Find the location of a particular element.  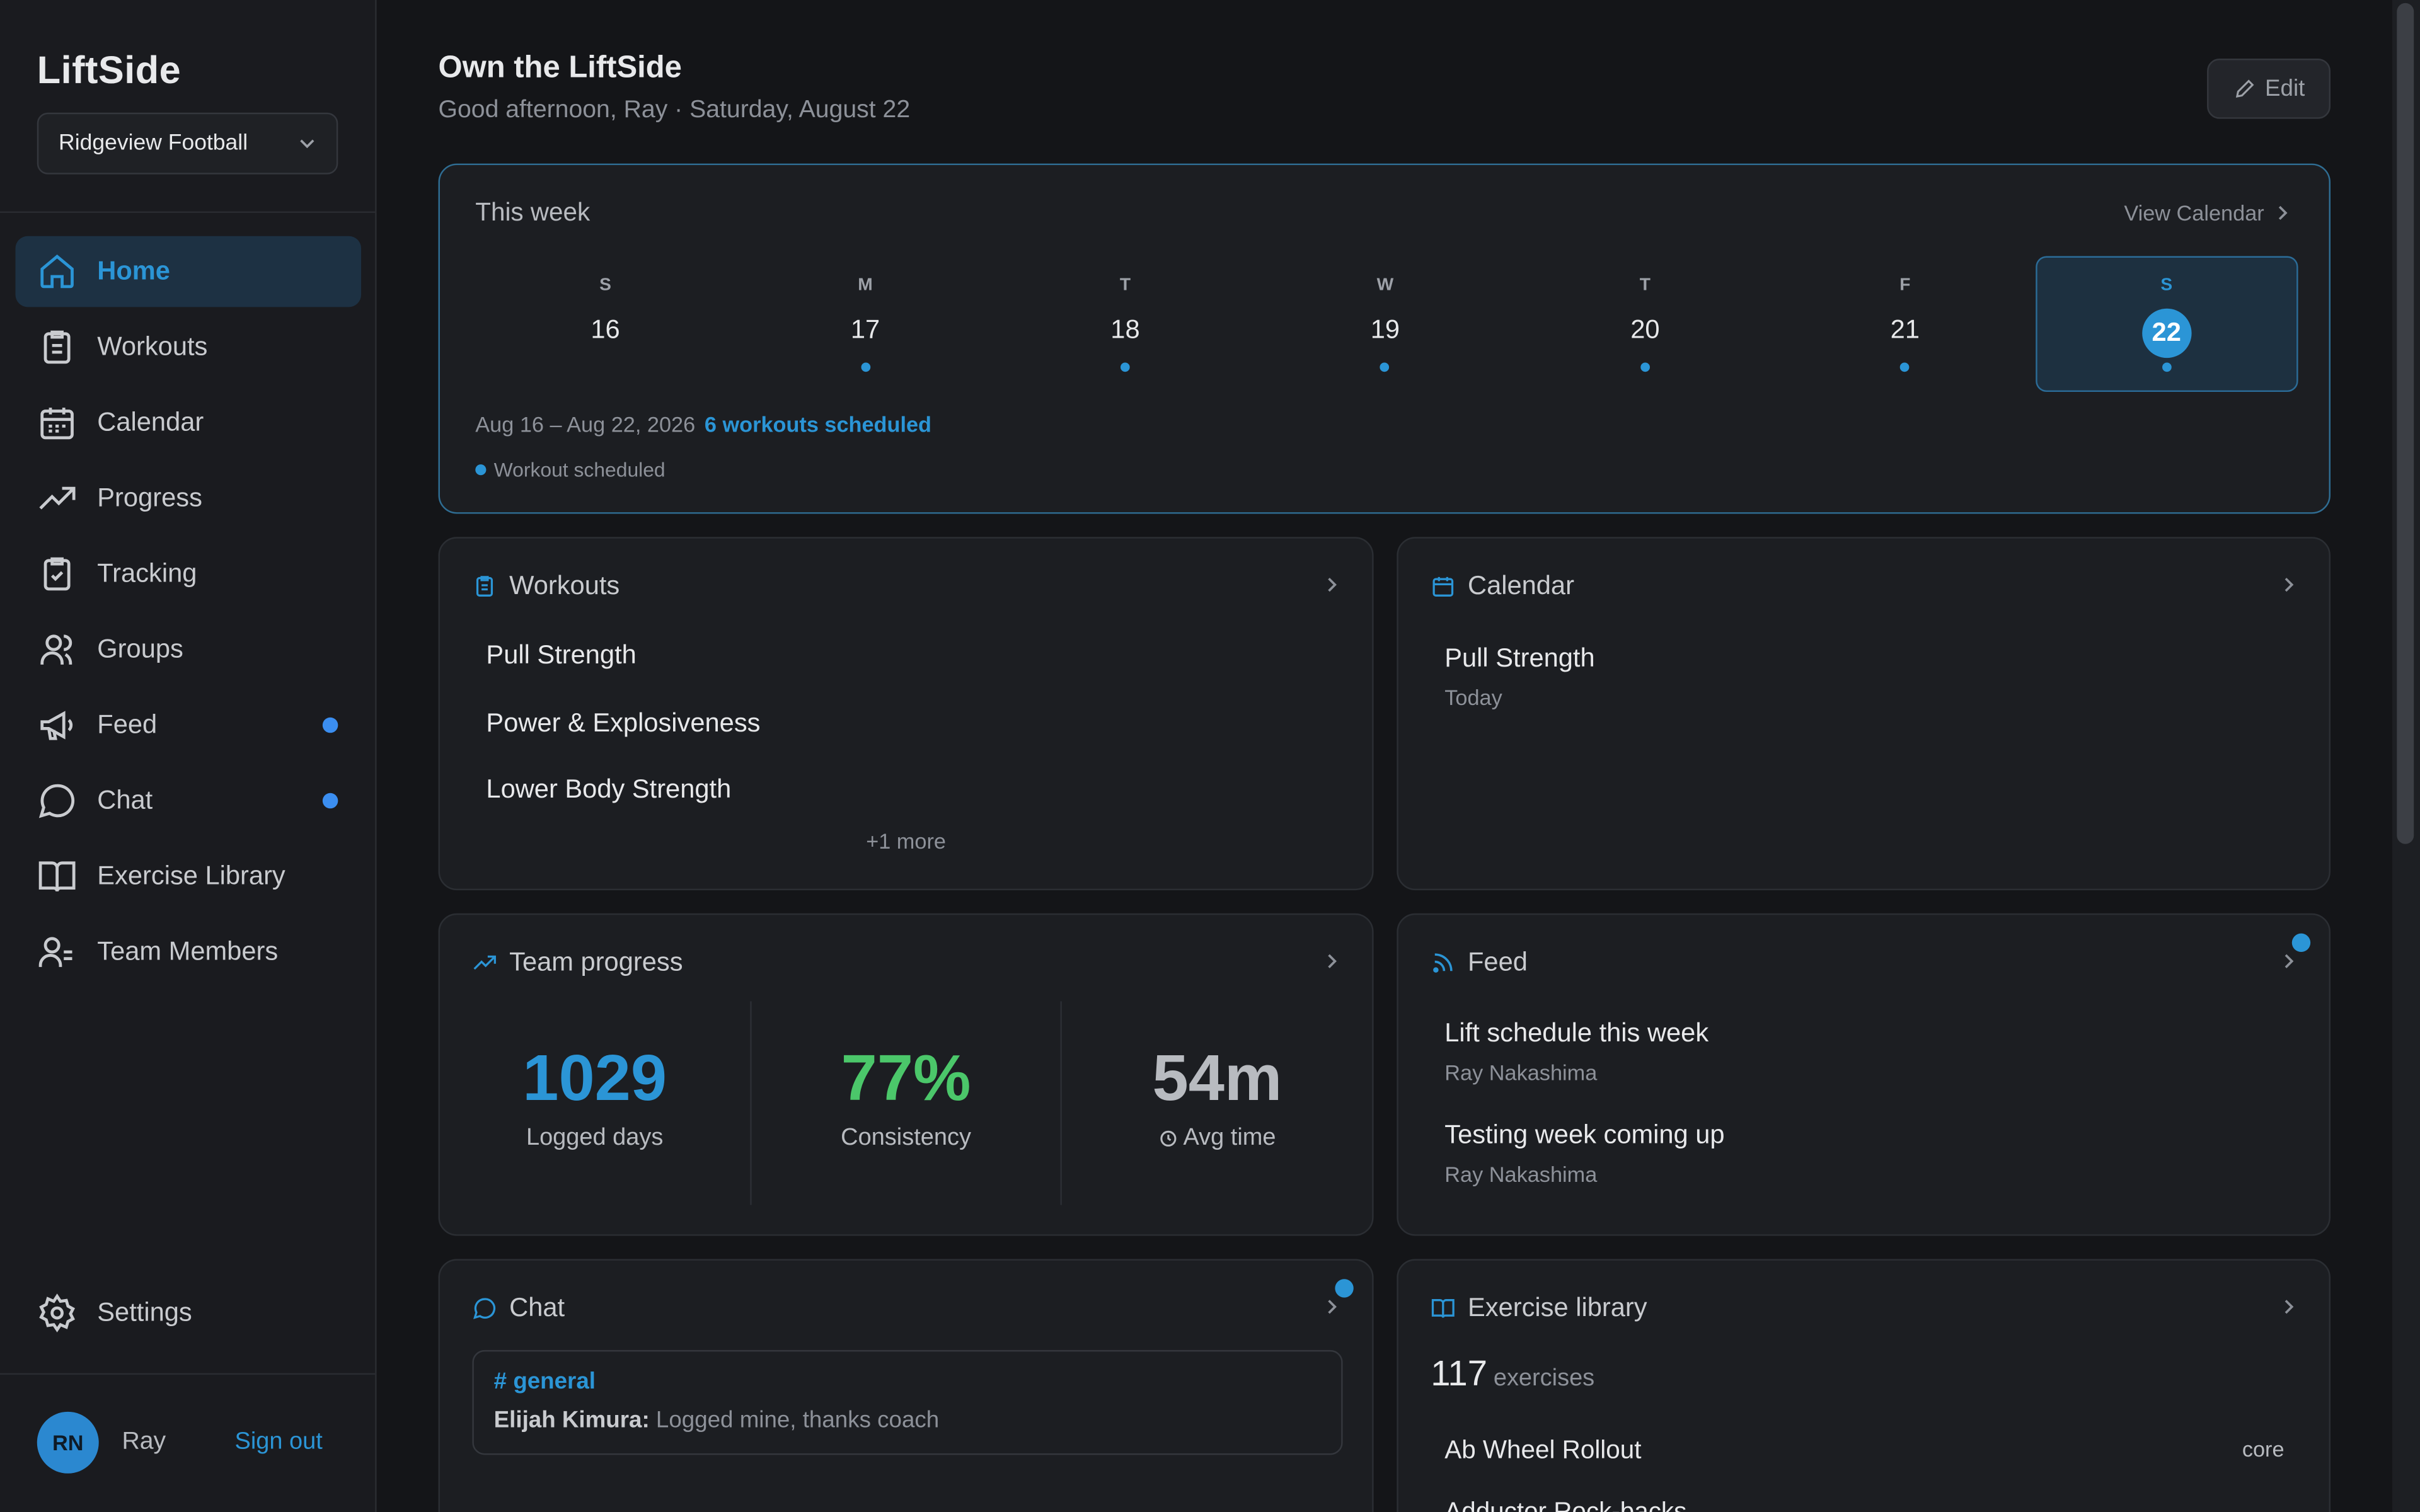

exercise-item: Ab Wheel Rollout core is located at coordinates (1864, 1451).